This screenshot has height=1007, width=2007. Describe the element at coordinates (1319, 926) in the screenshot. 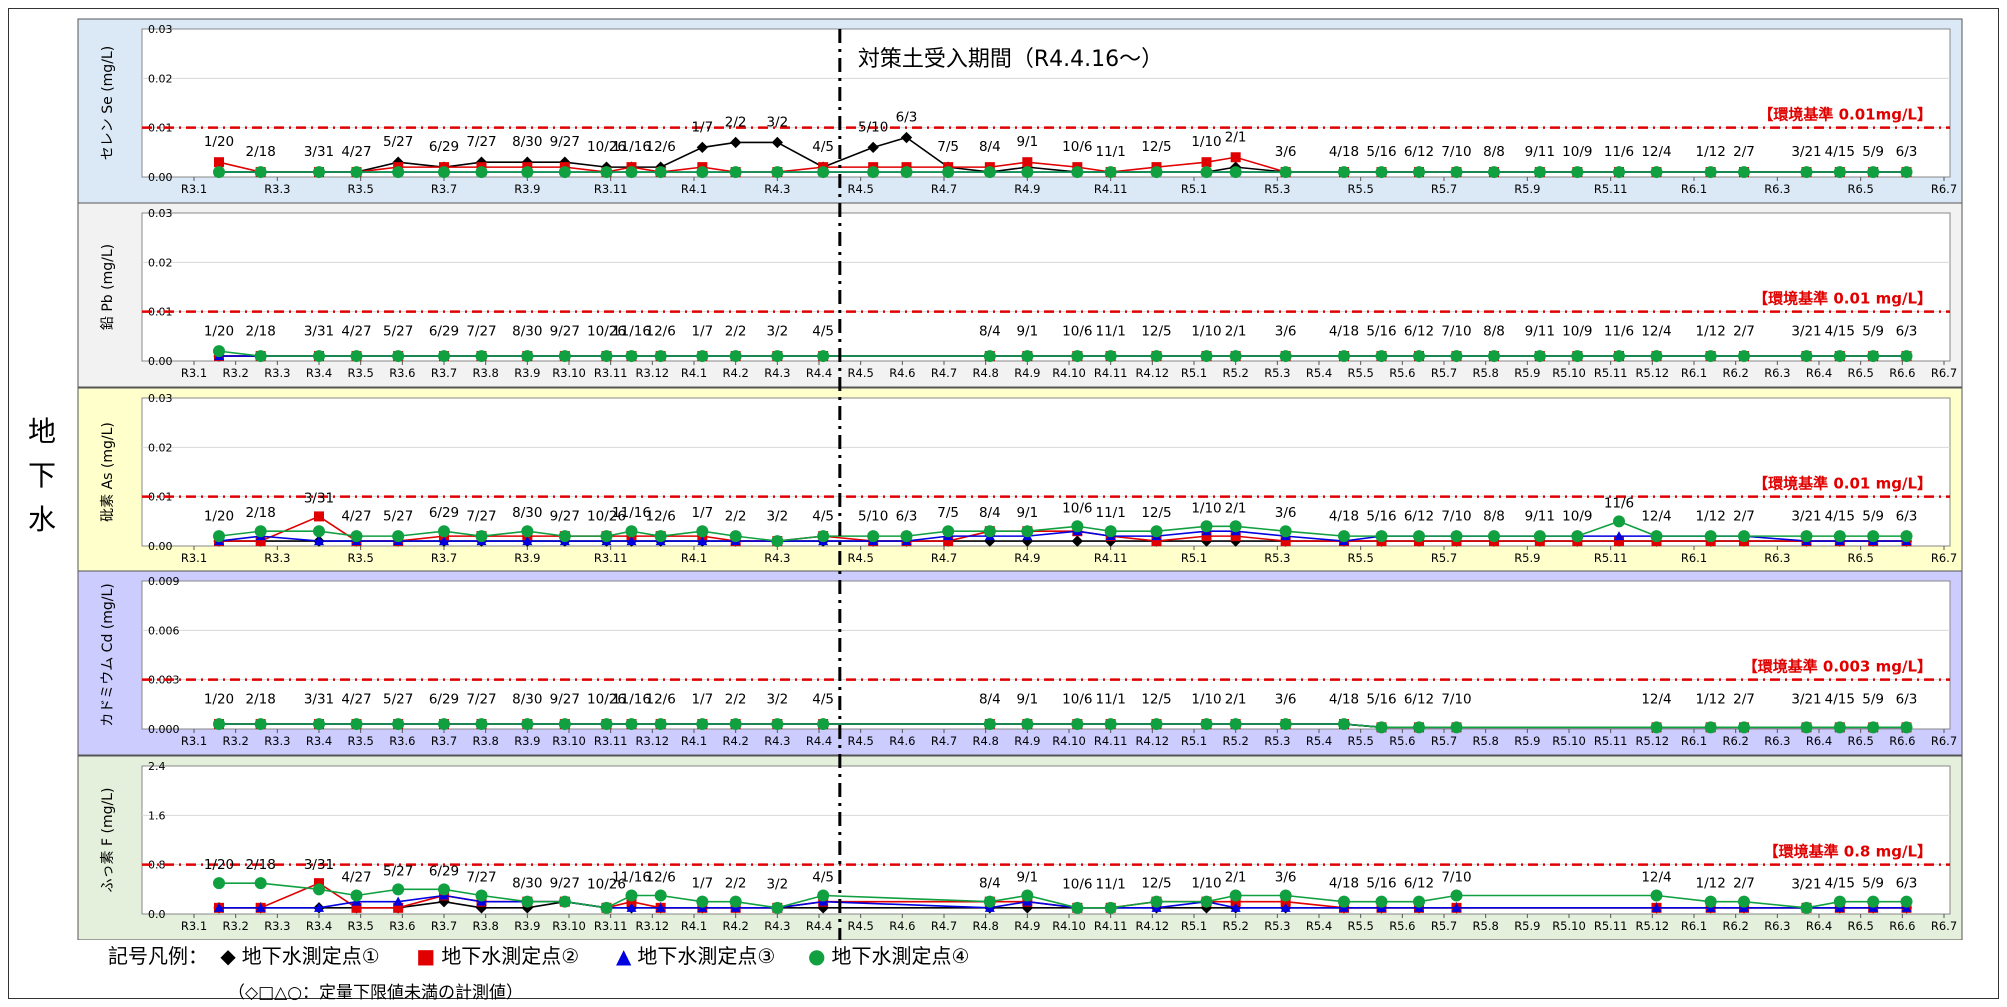

I see `x-tick-label: R5.4` at that location.